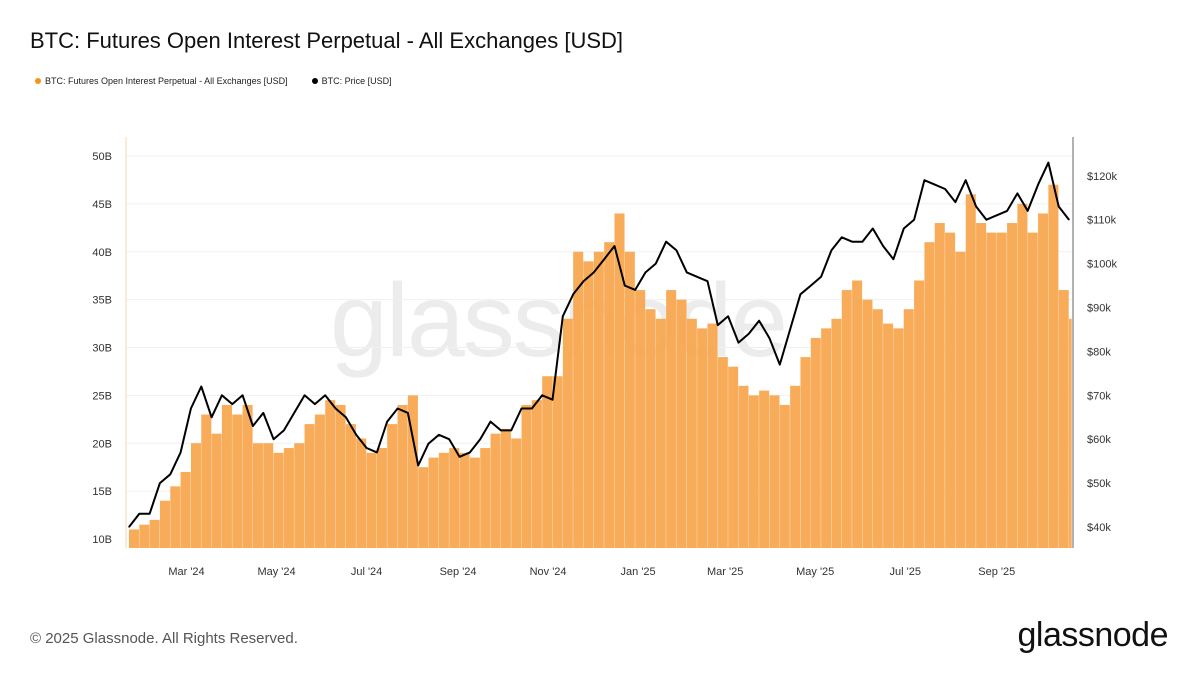 Image resolution: width=1200 pixels, height=675 pixels. I want to click on left-axis-tick-label: 10B, so click(102, 540).